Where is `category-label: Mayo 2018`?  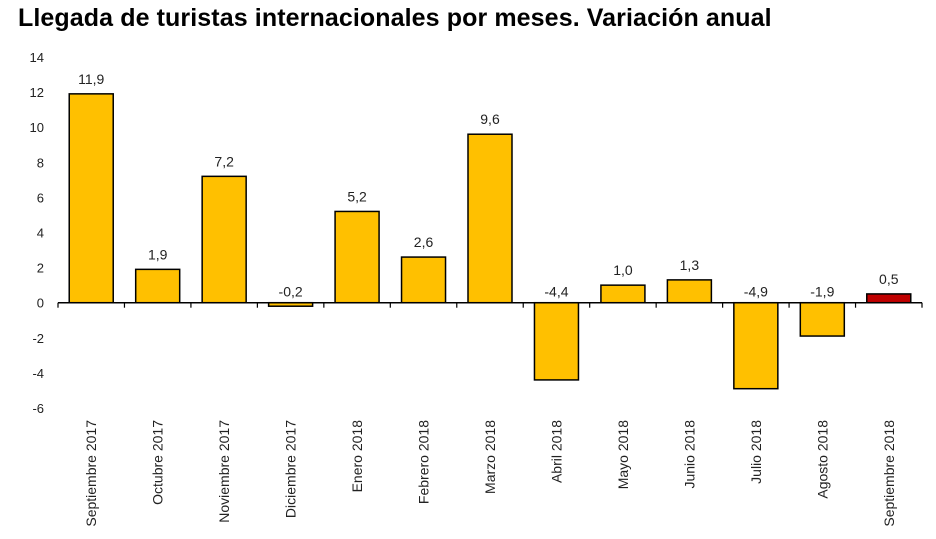 category-label: Mayo 2018 is located at coordinates (623, 454).